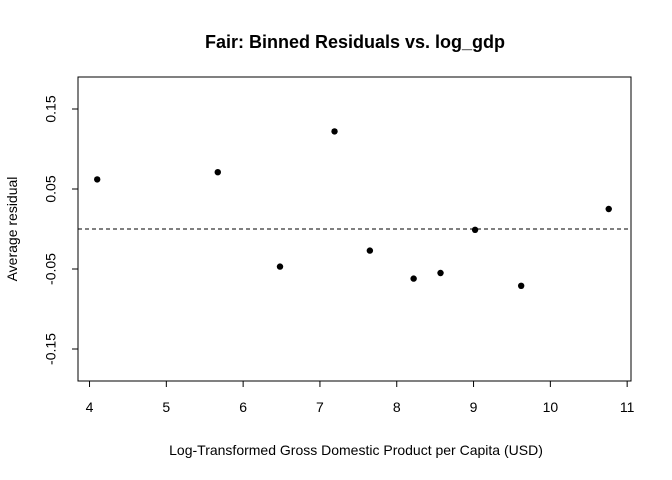 The height and width of the screenshot is (480, 672). Describe the element at coordinates (355, 42) in the screenshot. I see `chart-title: Fair: Binned Residuals vs. log_gdp` at that location.